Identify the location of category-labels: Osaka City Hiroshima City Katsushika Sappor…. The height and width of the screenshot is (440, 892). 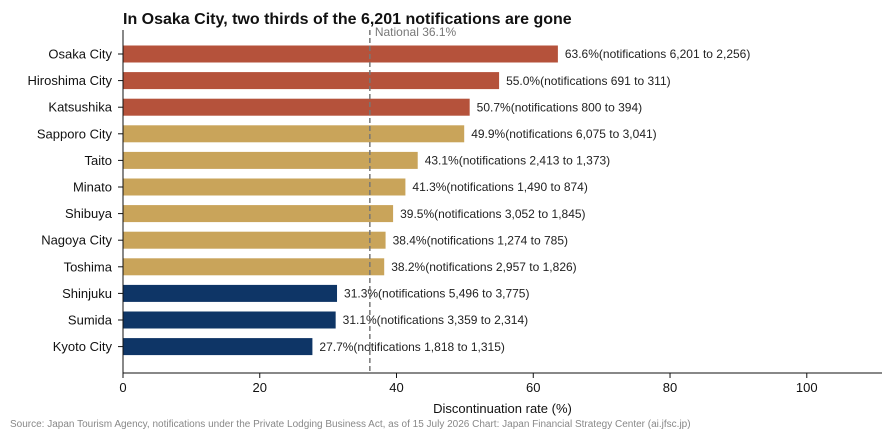
(75, 201).